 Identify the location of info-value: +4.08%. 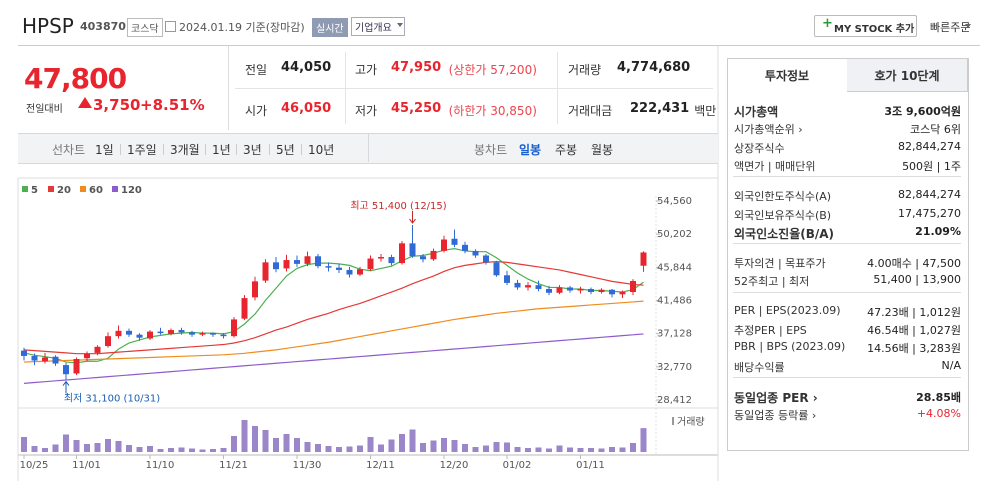
(938, 414).